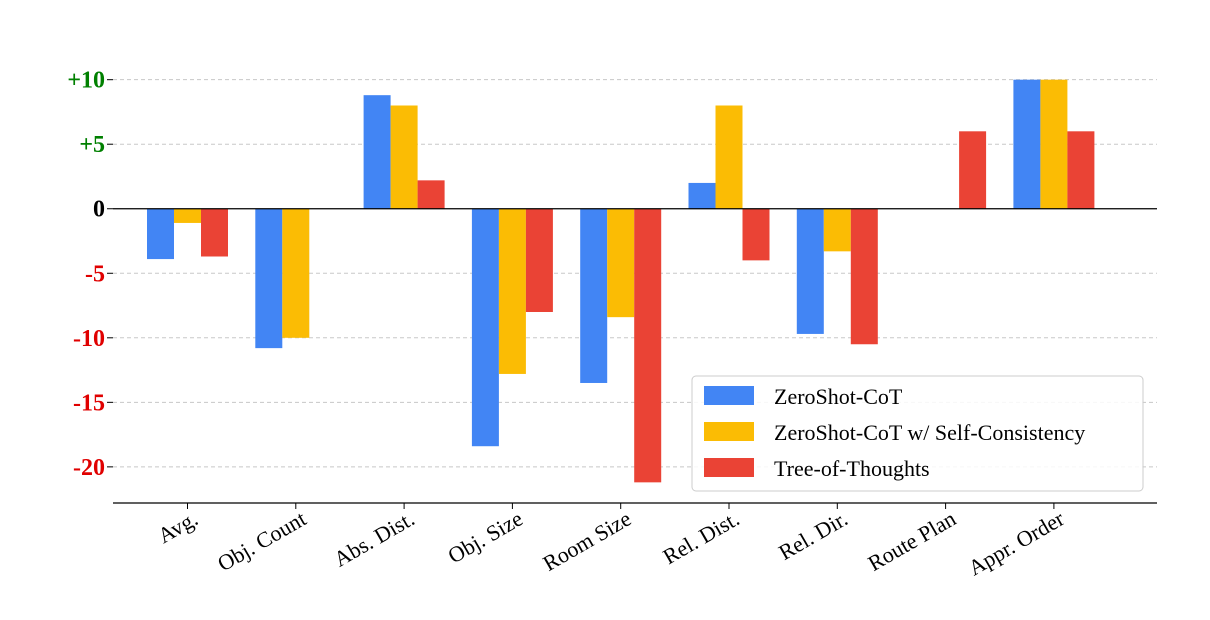  What do you see at coordinates (92, 145) in the screenshot?
I see `y-tick-label: +5` at bounding box center [92, 145].